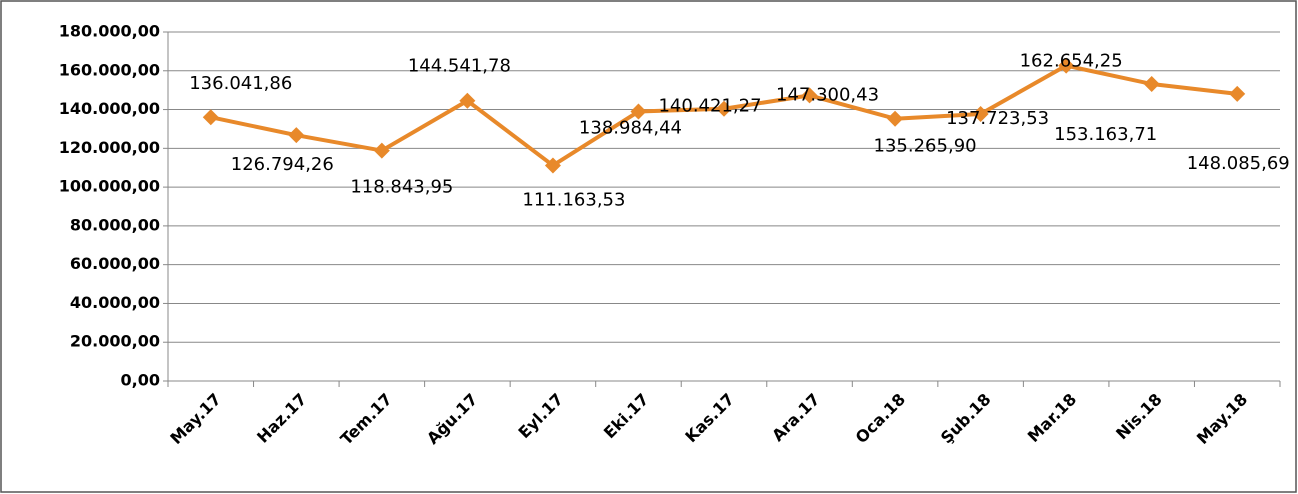 The height and width of the screenshot is (494, 1298). What do you see at coordinates (109, 147) in the screenshot?
I see `y-tick-label: 120.000,00` at bounding box center [109, 147].